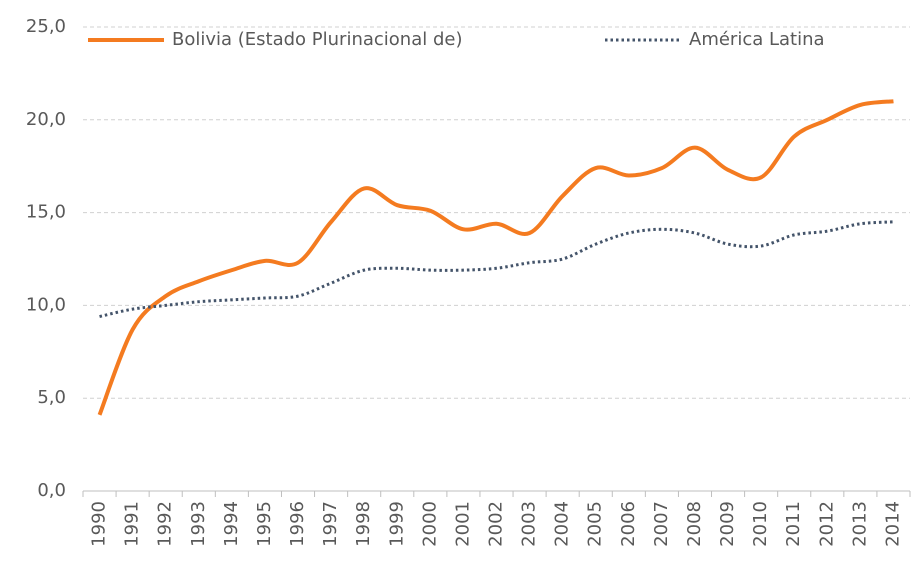  What do you see at coordinates (132, 524) in the screenshot?
I see `x-tick-label: 1991` at bounding box center [132, 524].